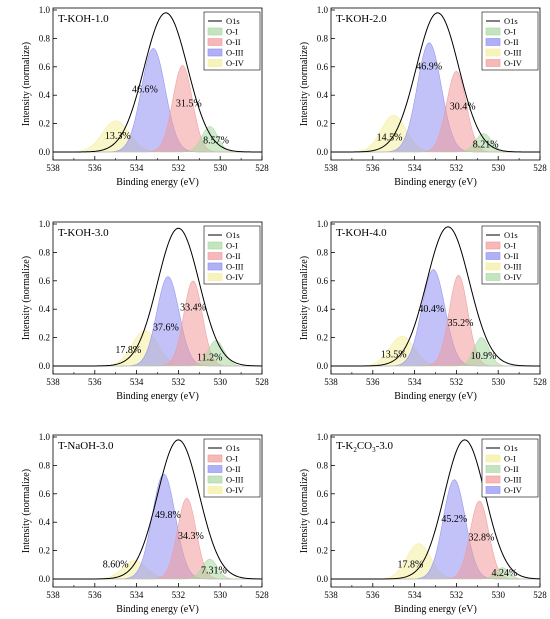 The width and height of the screenshot is (550, 619). What do you see at coordinates (361, 19) in the screenshot?
I see `panel-title: T-KOH-2.0` at bounding box center [361, 19].